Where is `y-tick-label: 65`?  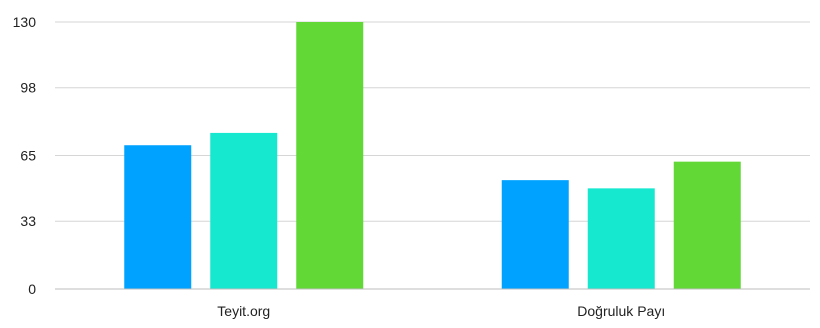 y-tick-label: 65 is located at coordinates (28, 156).